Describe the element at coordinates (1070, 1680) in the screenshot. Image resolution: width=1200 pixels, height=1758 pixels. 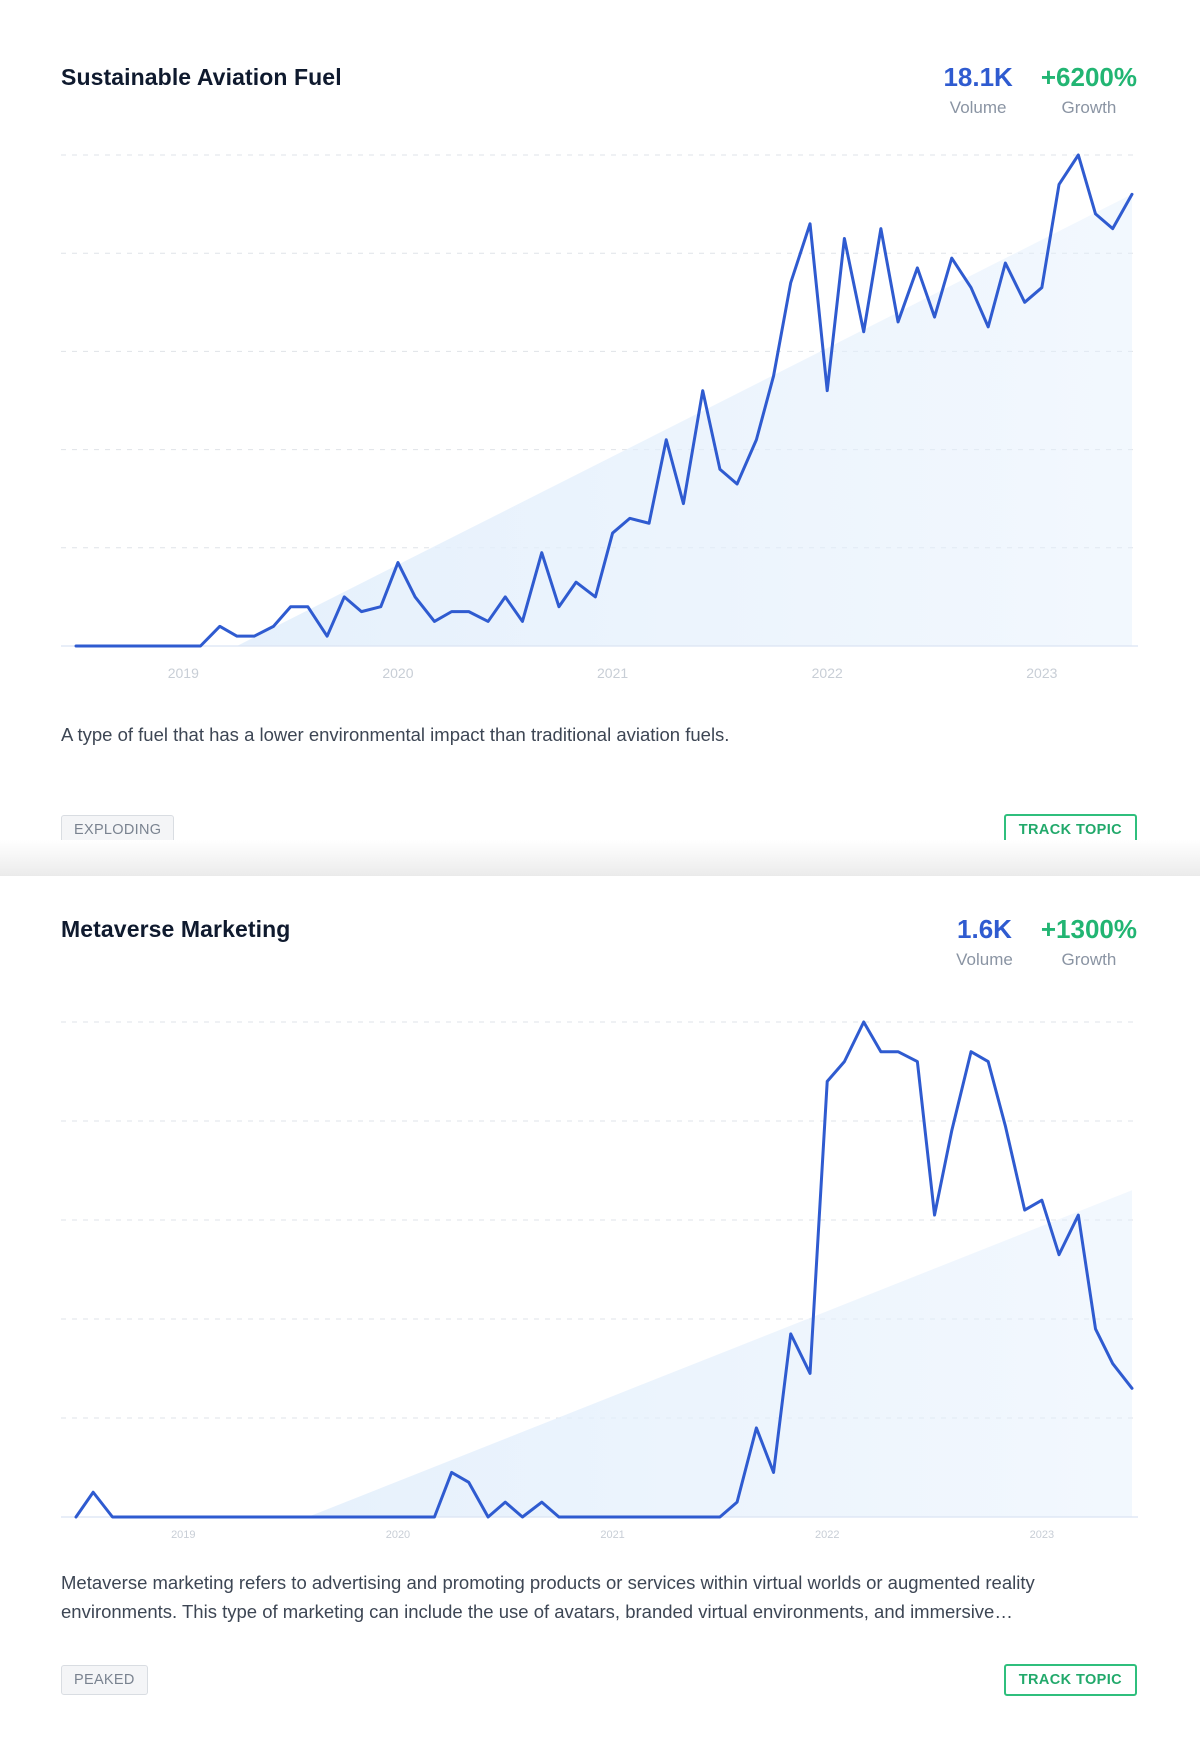
I see `track-topic-button: TRACK TOPIC` at that location.